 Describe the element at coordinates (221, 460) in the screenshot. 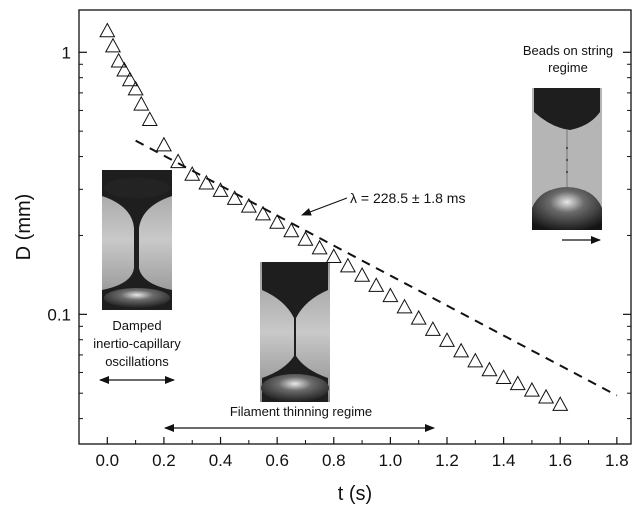

I see `x-tick-label: 0.4` at that location.